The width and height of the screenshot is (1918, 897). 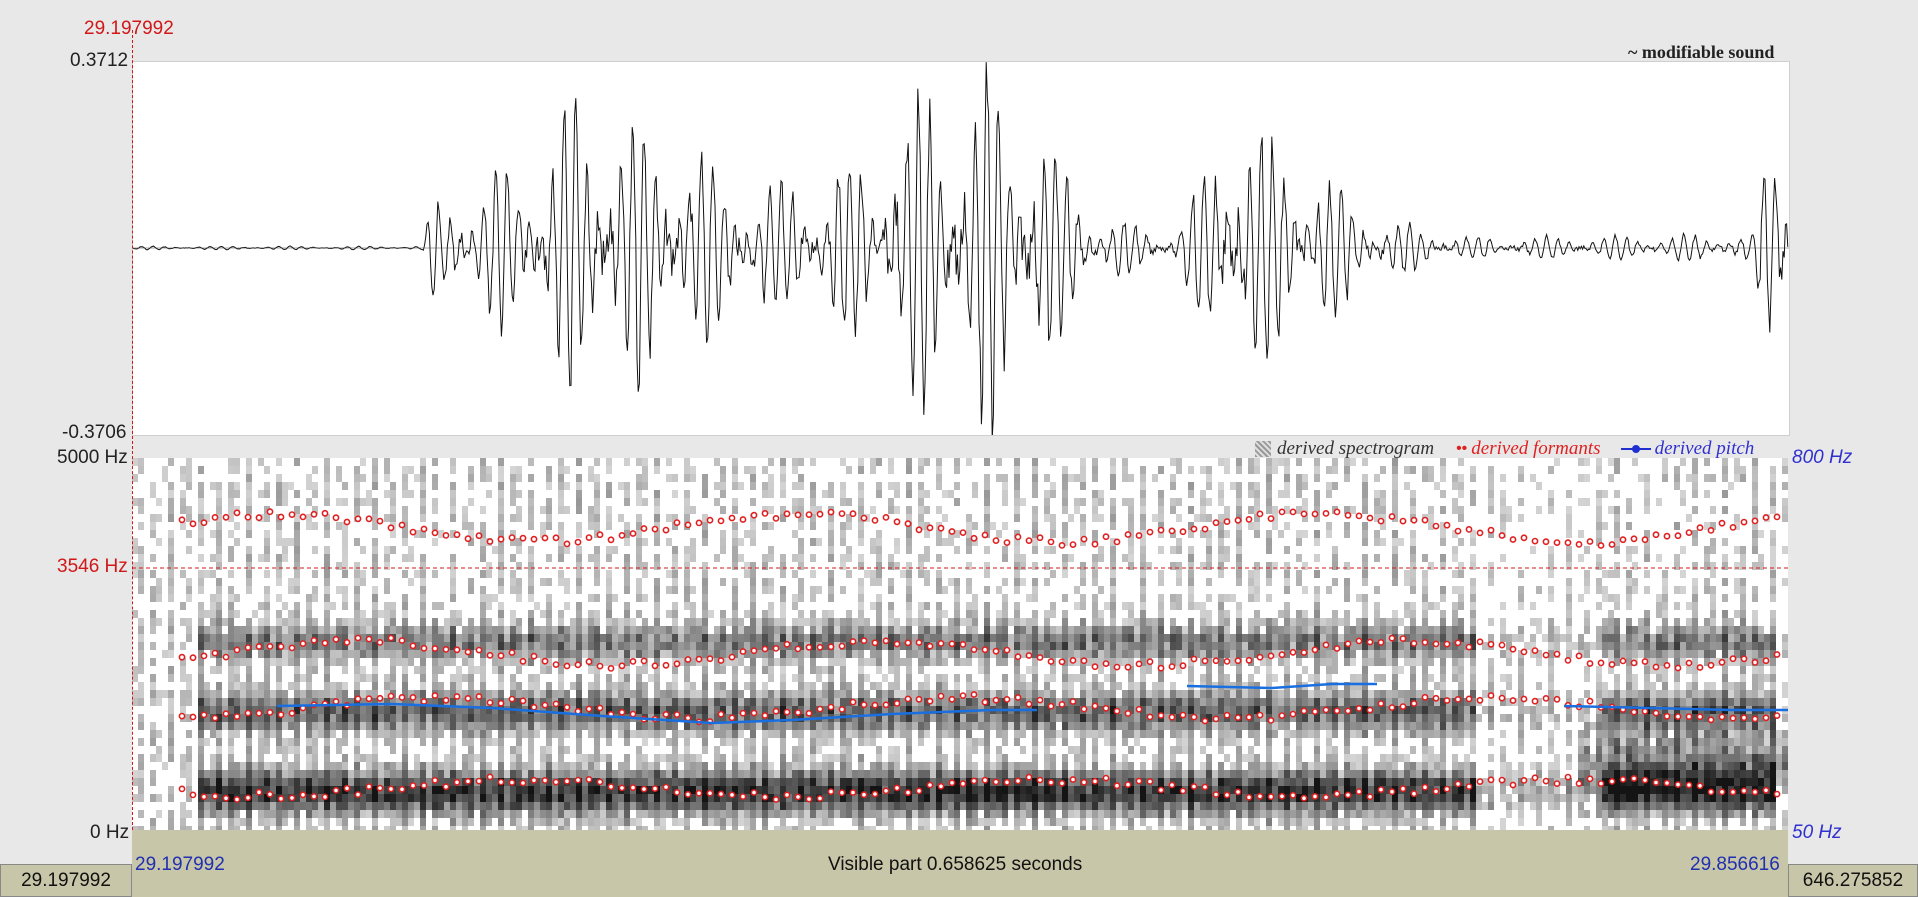 I want to click on spectrogram-legend-icon, so click(x=1263, y=449).